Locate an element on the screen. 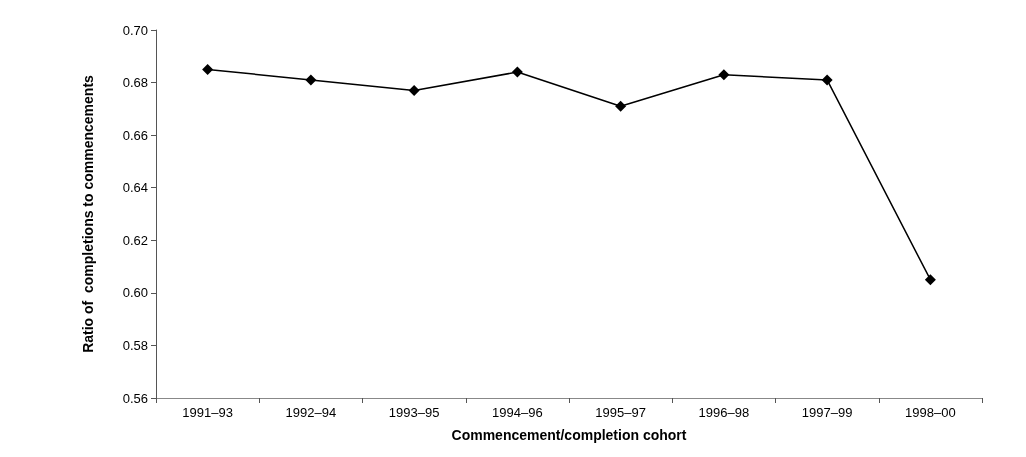  y-tick-label: 0.64 is located at coordinates (135, 188).